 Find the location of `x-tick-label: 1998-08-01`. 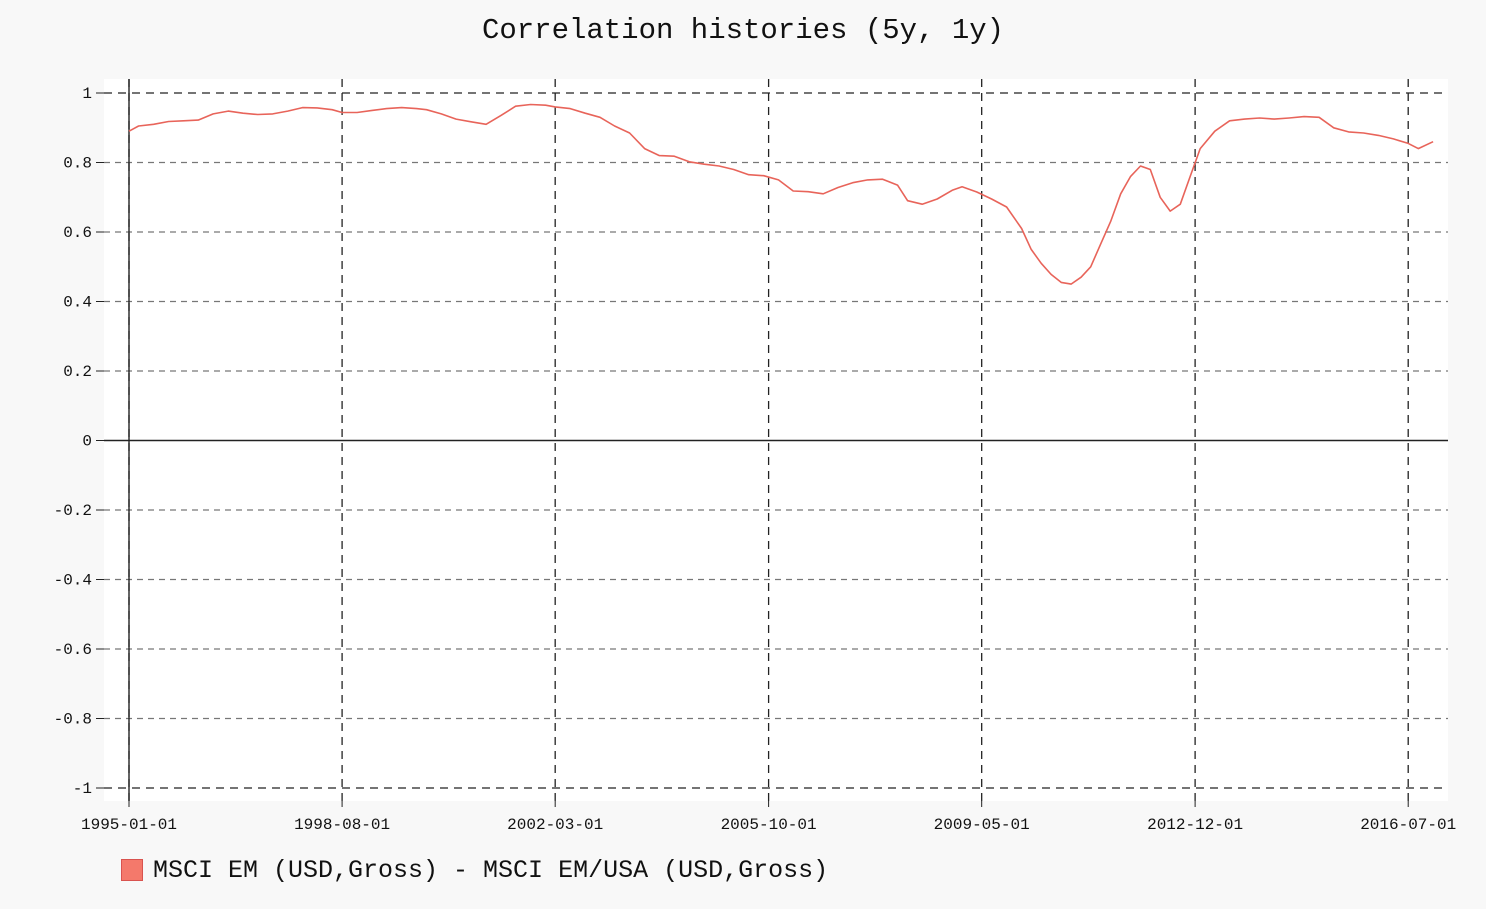

x-tick-label: 1998-08-01 is located at coordinates (342, 825).